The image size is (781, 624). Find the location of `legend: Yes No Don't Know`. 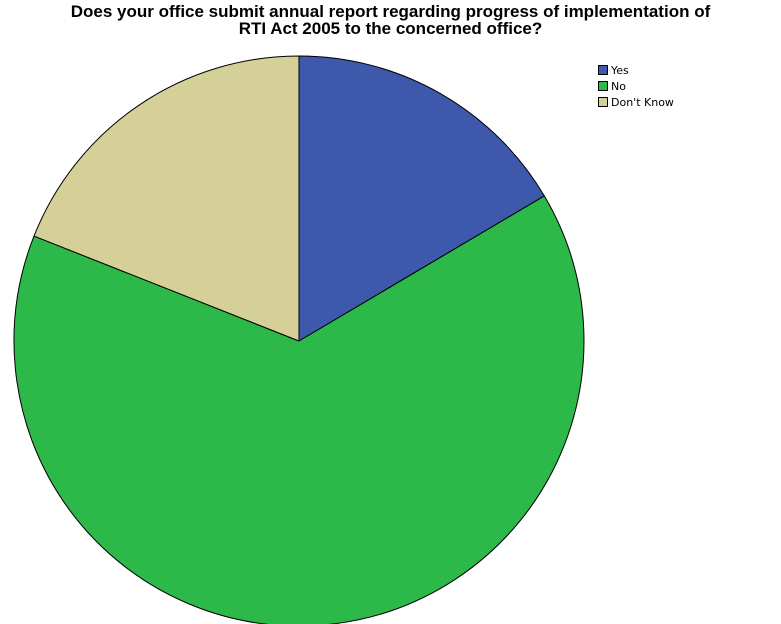

legend: Yes No Don't Know is located at coordinates (636, 86).